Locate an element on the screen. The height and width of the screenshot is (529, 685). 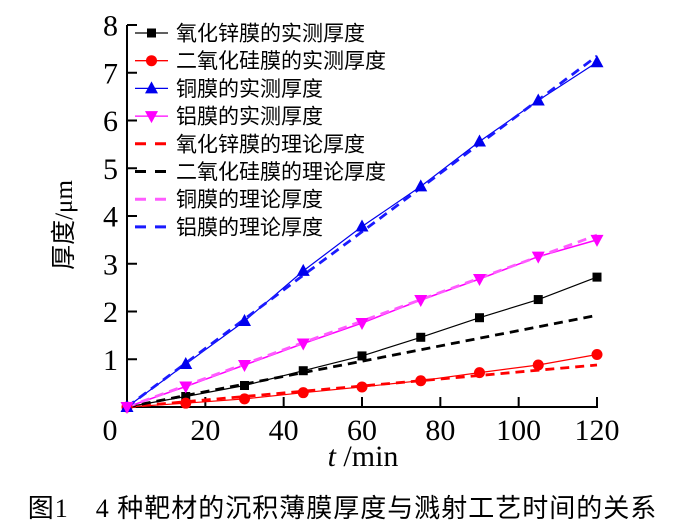
x-tick-label: 40 is located at coordinates (284, 430).